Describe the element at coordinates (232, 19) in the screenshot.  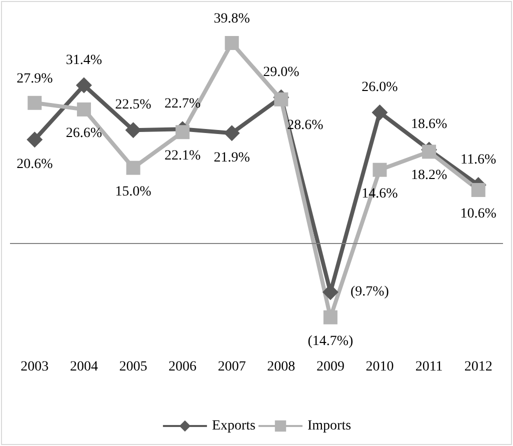
I see `data-label: 39.8%` at that location.